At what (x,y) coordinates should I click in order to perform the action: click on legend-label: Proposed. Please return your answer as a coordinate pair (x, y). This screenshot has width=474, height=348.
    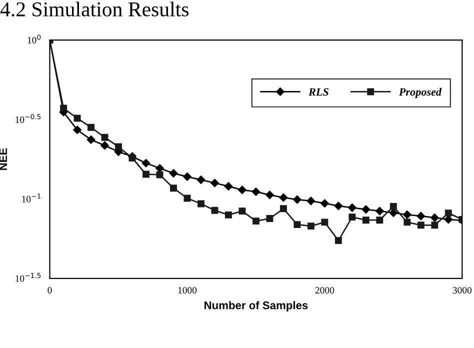
    Looking at the image, I should click on (420, 93).